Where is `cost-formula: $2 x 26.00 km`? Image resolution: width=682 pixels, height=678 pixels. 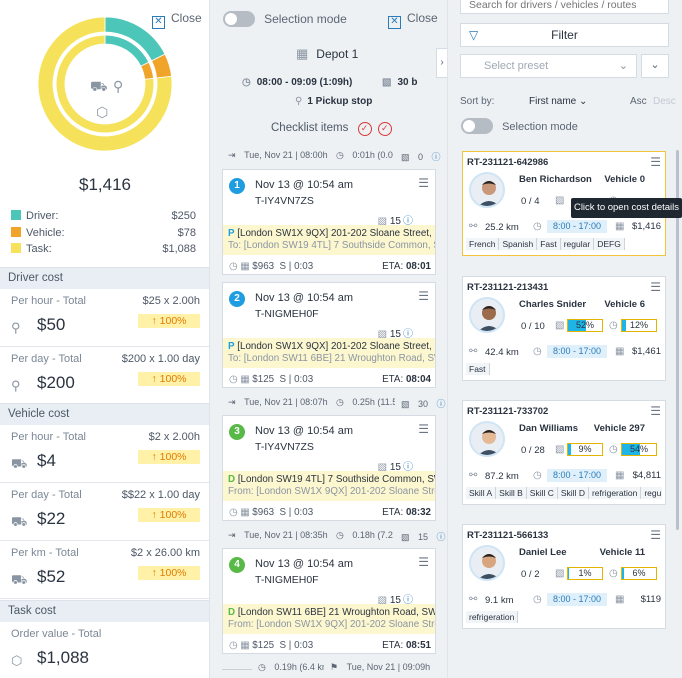
cost-formula: $2 x 26.00 km is located at coordinates (165, 553).